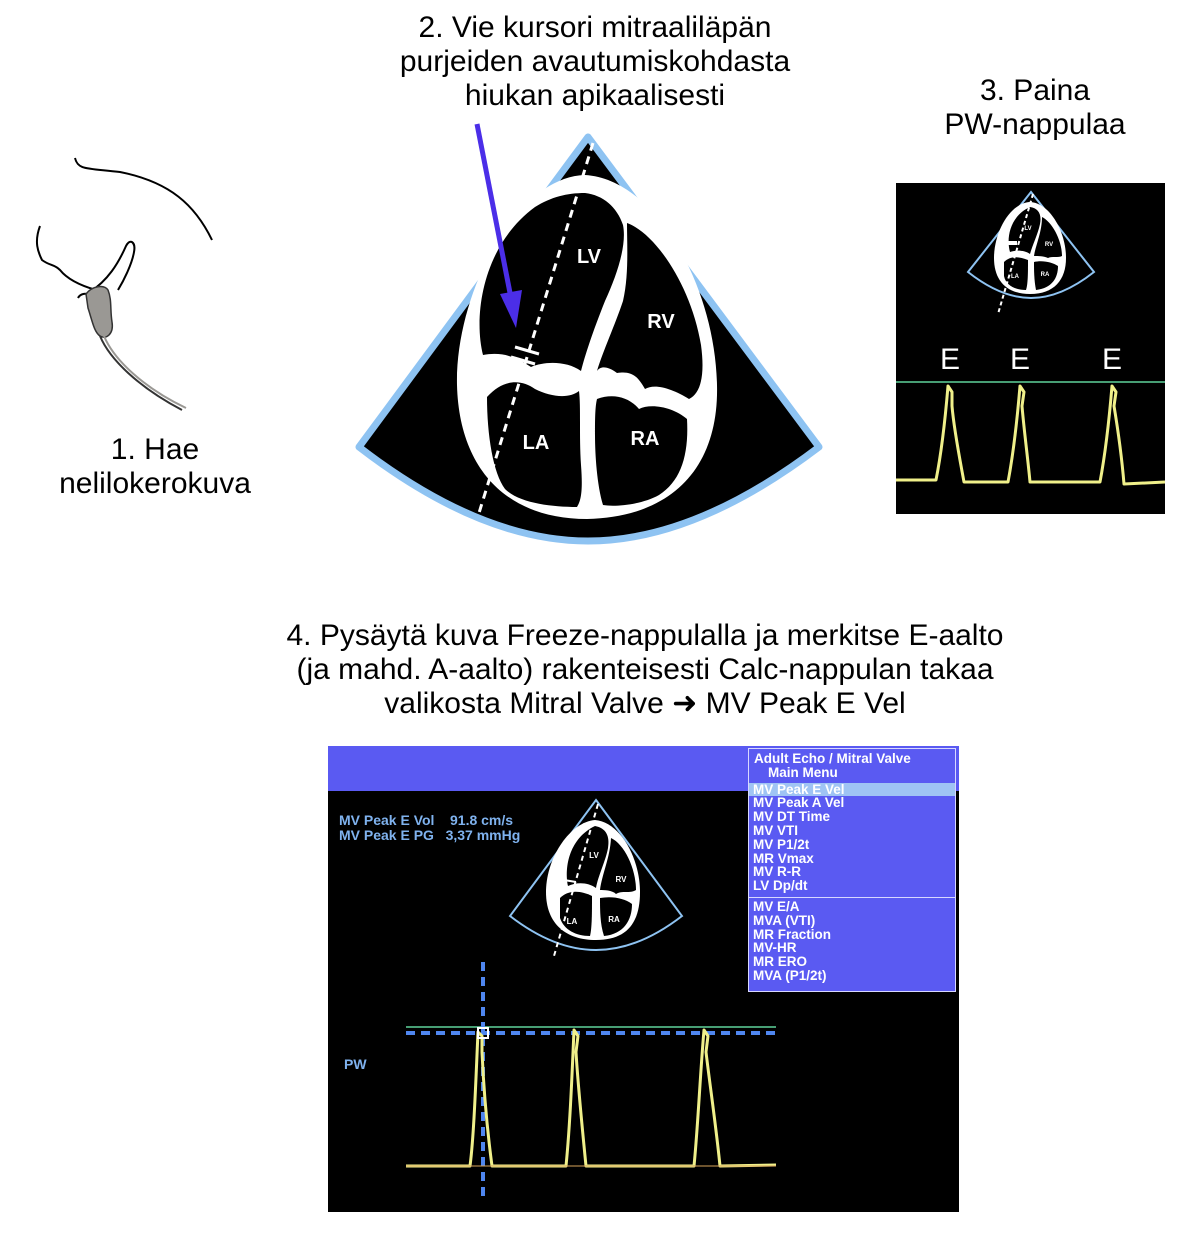 The image size is (1200, 1241). Describe the element at coordinates (596, 877) in the screenshot. I see `calc-mini-sector: LV RV LA RA` at that location.